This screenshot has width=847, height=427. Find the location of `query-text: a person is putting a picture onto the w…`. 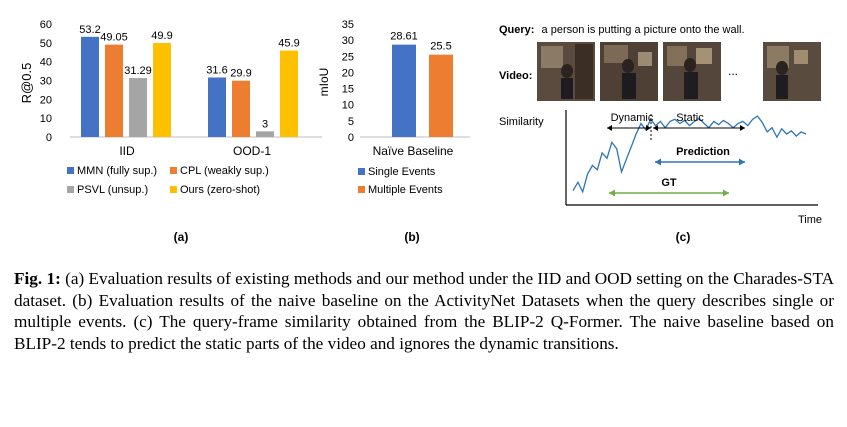

query-text: a person is putting a picture onto the w… is located at coordinates (643, 30).